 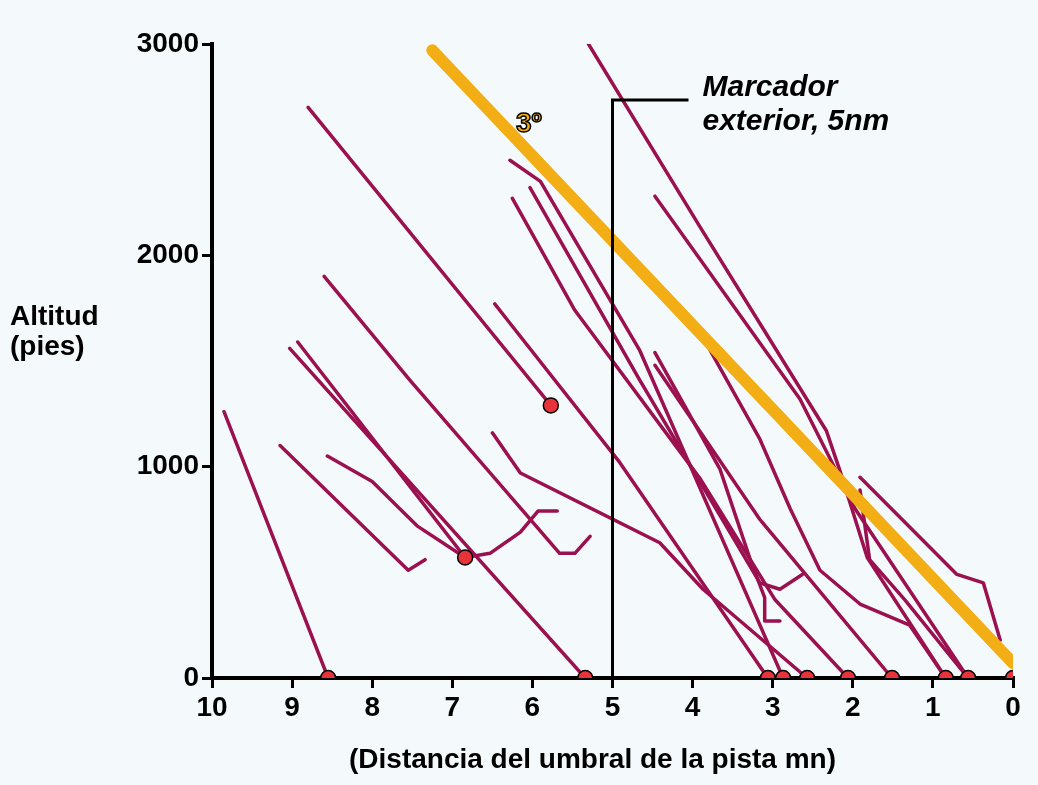 I want to click on x-tick-label: 7, so click(x=452, y=706).